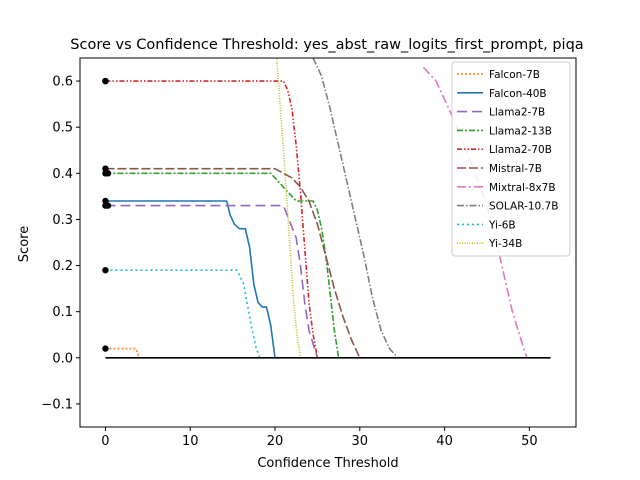  I want to click on x-tick-label: 30, so click(360, 441).